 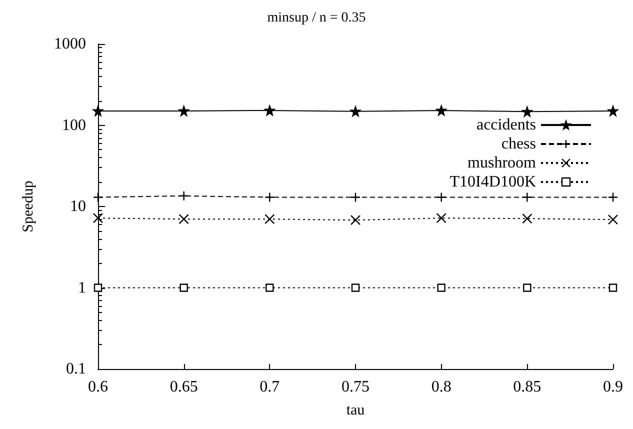 What do you see at coordinates (441, 387) in the screenshot?
I see `x-tick-label: 0.8` at bounding box center [441, 387].